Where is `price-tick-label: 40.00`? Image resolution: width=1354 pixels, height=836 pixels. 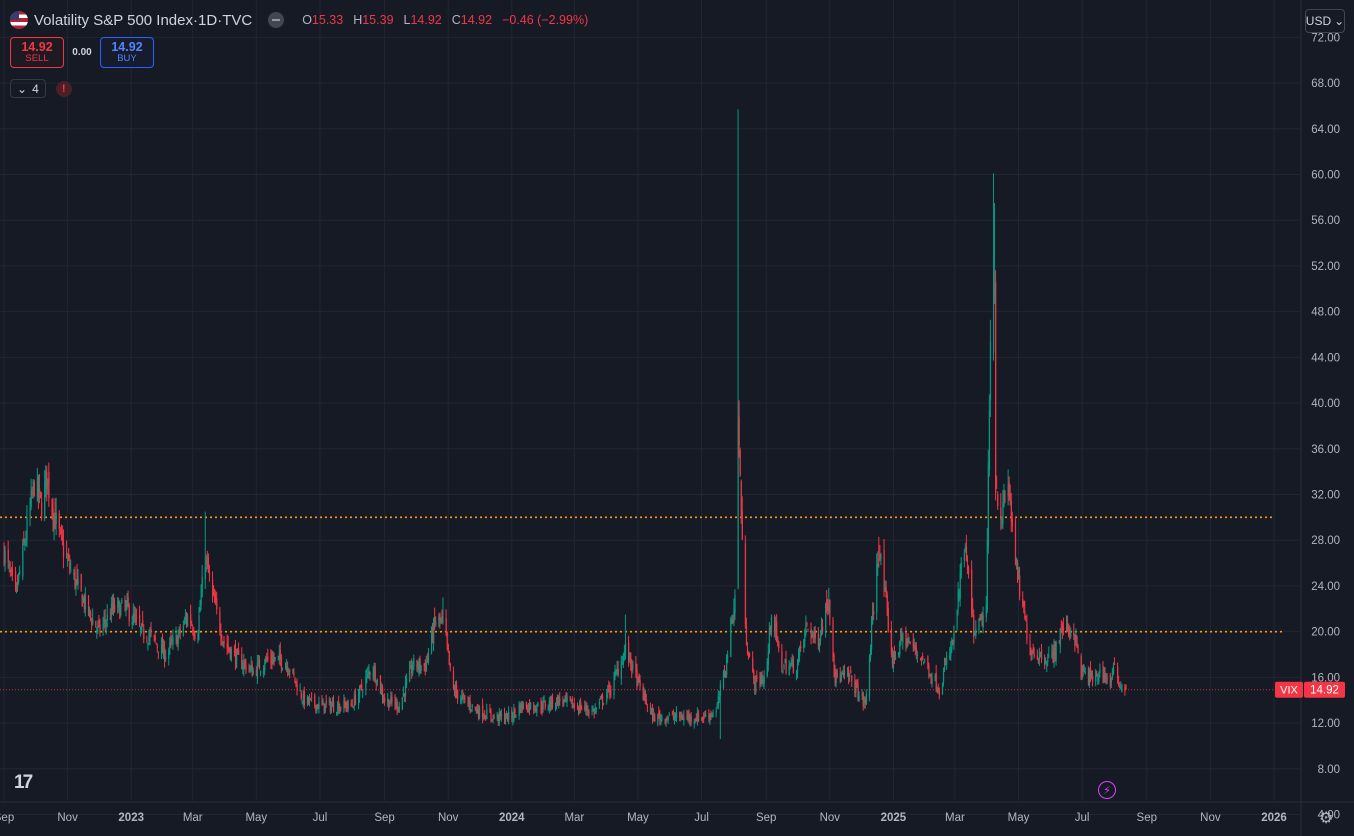
price-tick-label: 40.00 is located at coordinates (1325, 404).